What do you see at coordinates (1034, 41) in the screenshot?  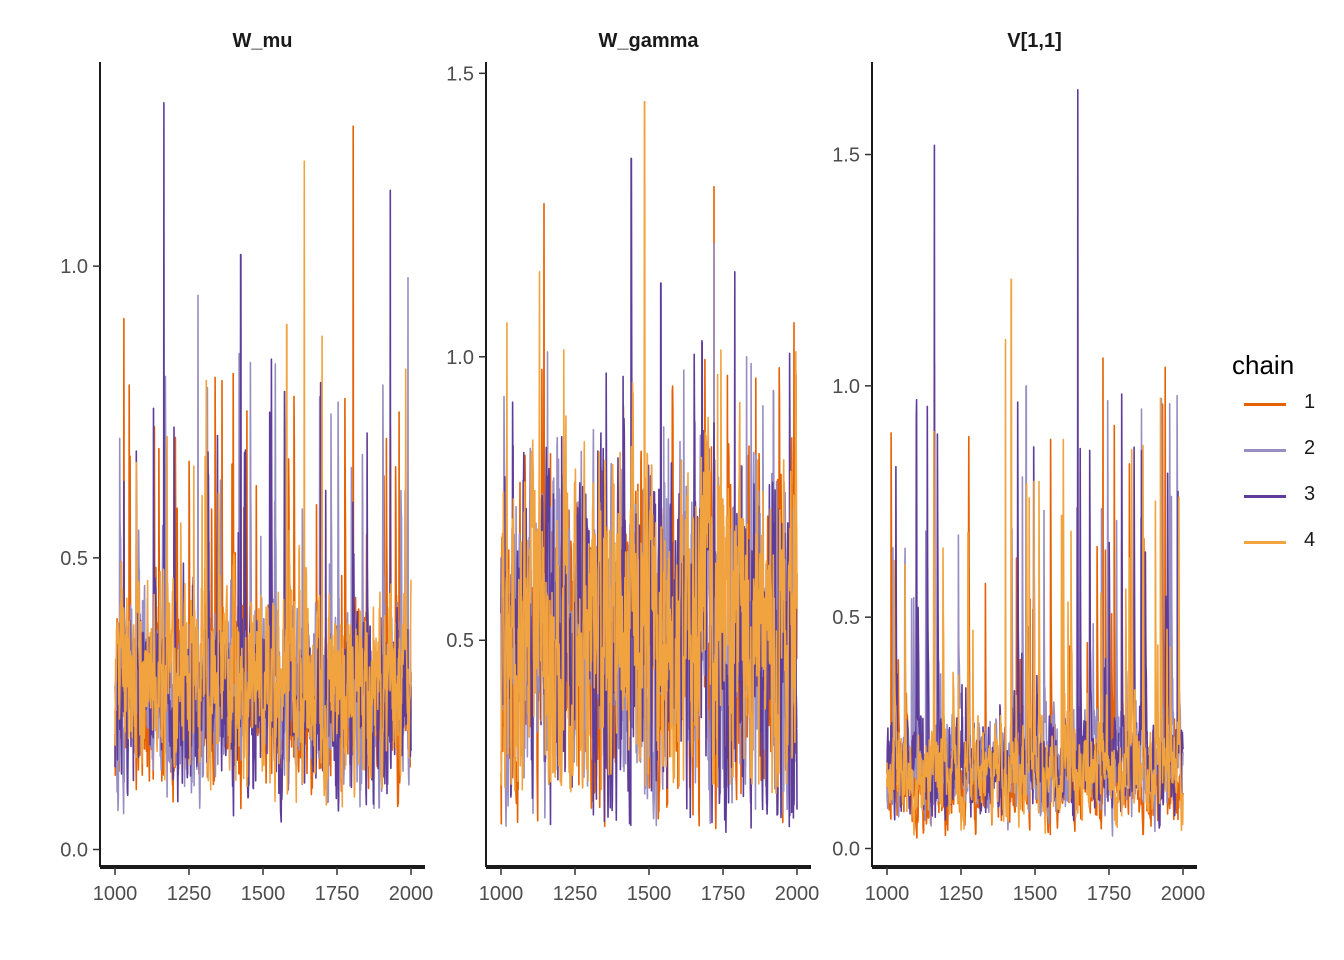 I see `panel-title: V[1,1]` at bounding box center [1034, 41].